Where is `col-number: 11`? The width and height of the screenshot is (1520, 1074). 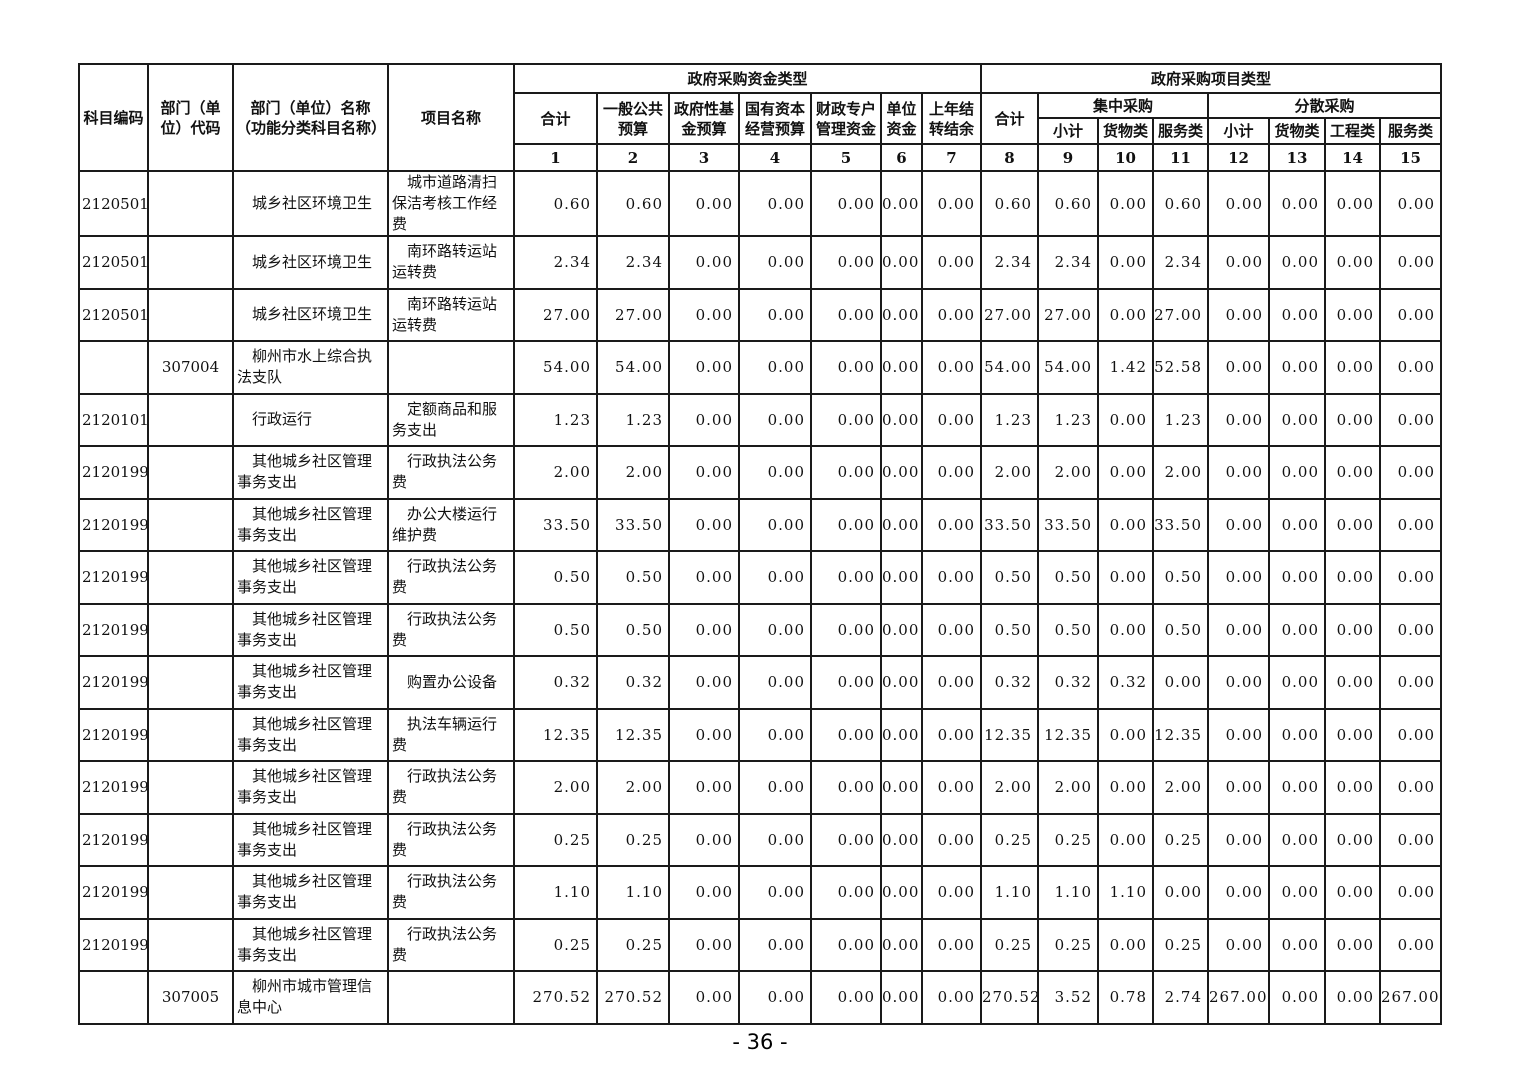 col-number: 11 is located at coordinates (1181, 157).